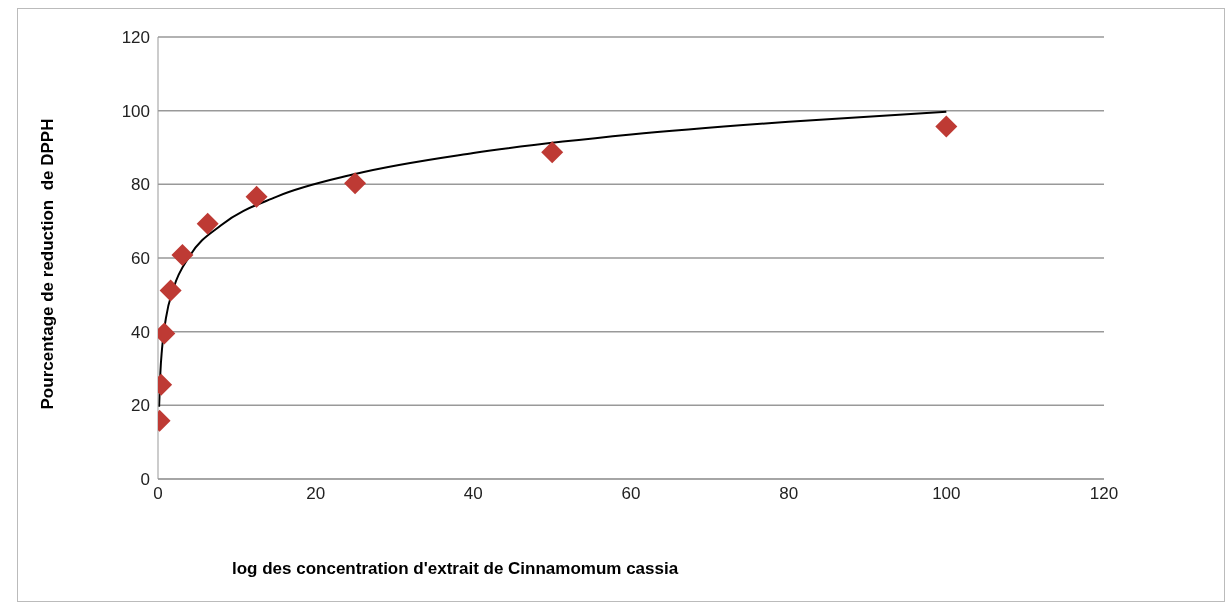  Describe the element at coordinates (789, 494) in the screenshot. I see `x-tick-label: 80` at that location.